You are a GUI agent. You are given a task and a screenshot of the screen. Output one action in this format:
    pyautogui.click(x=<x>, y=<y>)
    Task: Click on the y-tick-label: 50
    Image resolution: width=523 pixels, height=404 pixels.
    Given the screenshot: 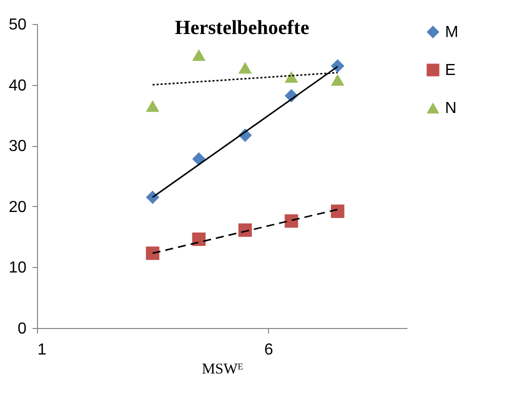 What is the action you would take?
    pyautogui.click(x=17, y=25)
    